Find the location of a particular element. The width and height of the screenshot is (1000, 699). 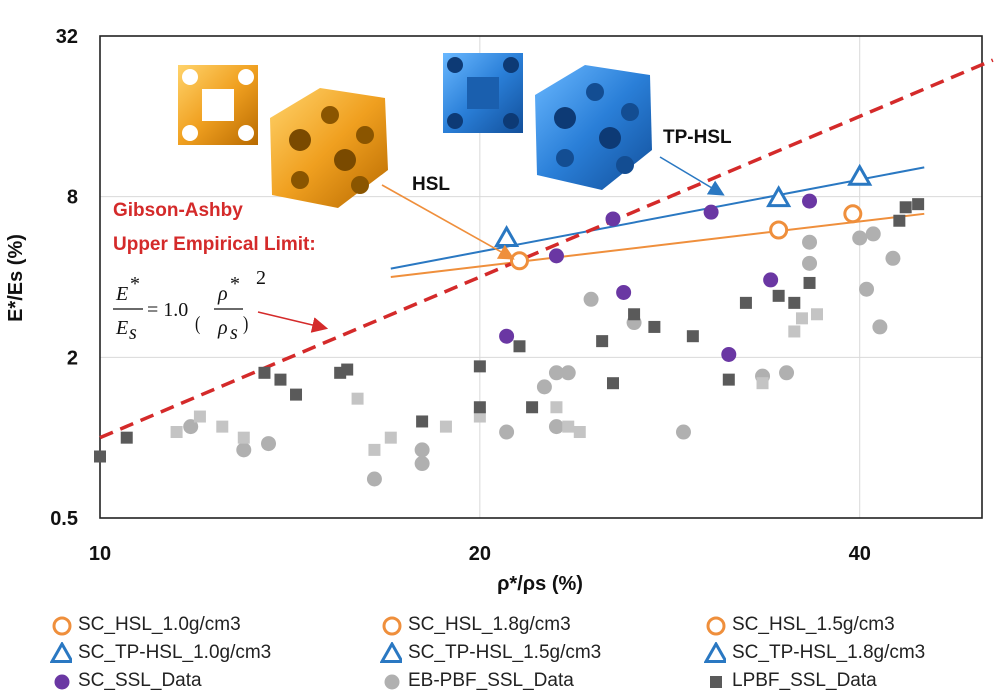

x-tick-label: 40 is located at coordinates (860, 554).